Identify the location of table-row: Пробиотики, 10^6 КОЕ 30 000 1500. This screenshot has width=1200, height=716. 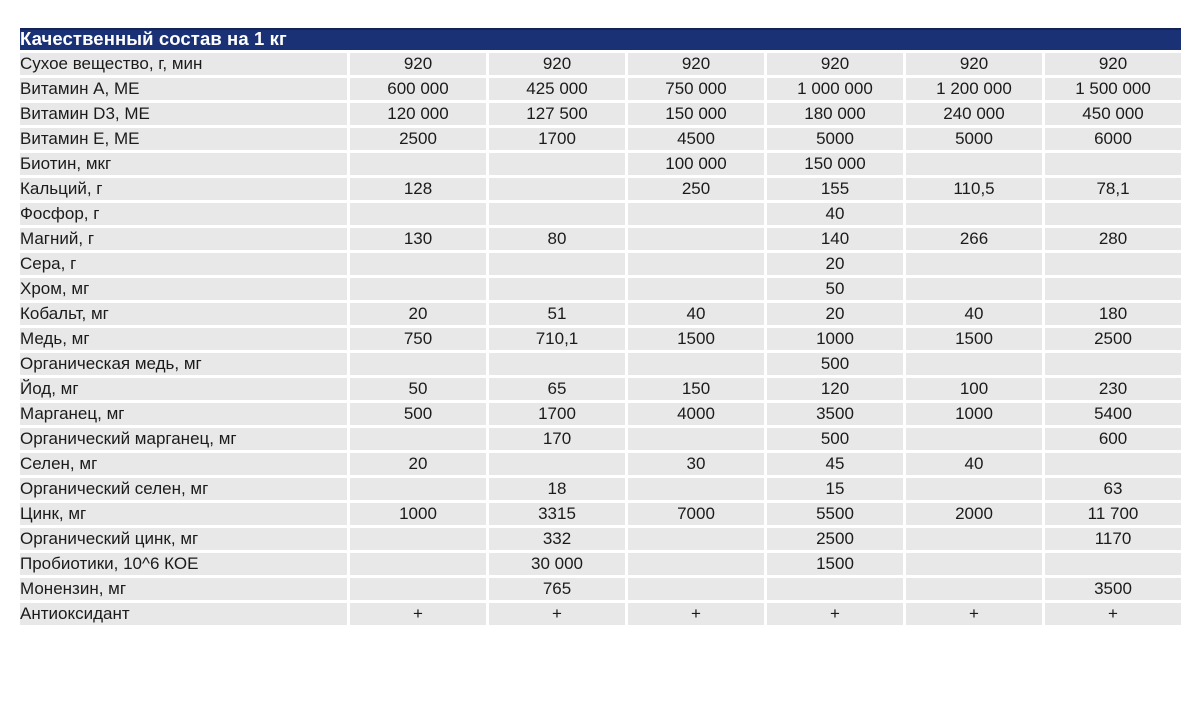
(601, 564).